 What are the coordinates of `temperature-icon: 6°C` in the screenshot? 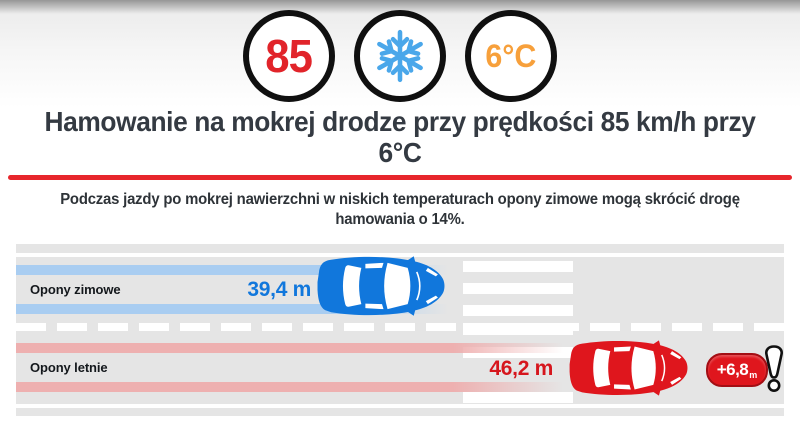 It's located at (511, 56).